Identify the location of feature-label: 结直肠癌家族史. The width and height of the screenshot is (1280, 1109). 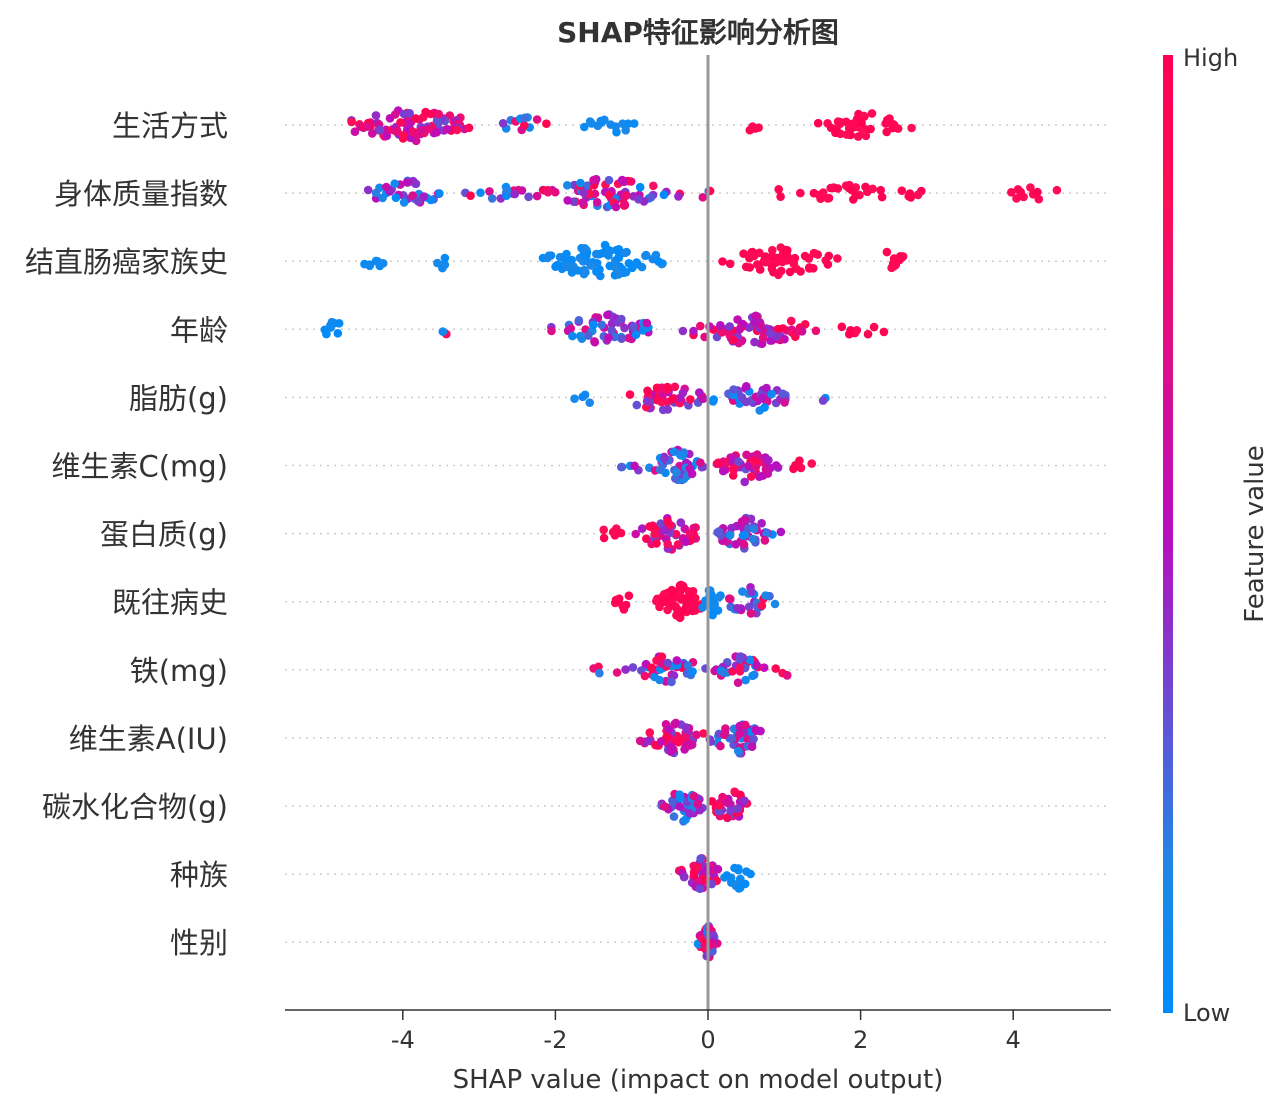
(126, 262).